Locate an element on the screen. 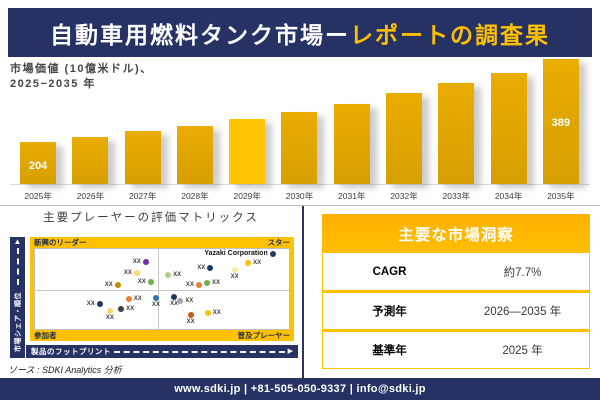 The image size is (600, 400). x-axis-tick-label: 2025年 is located at coordinates (38, 196).